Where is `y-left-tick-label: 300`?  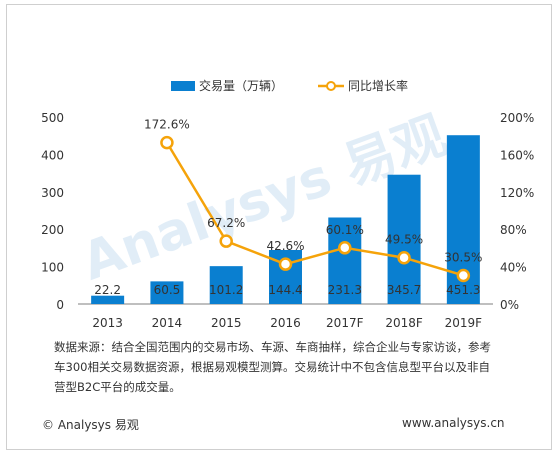
y-left-tick-label: 300 is located at coordinates (52, 193).